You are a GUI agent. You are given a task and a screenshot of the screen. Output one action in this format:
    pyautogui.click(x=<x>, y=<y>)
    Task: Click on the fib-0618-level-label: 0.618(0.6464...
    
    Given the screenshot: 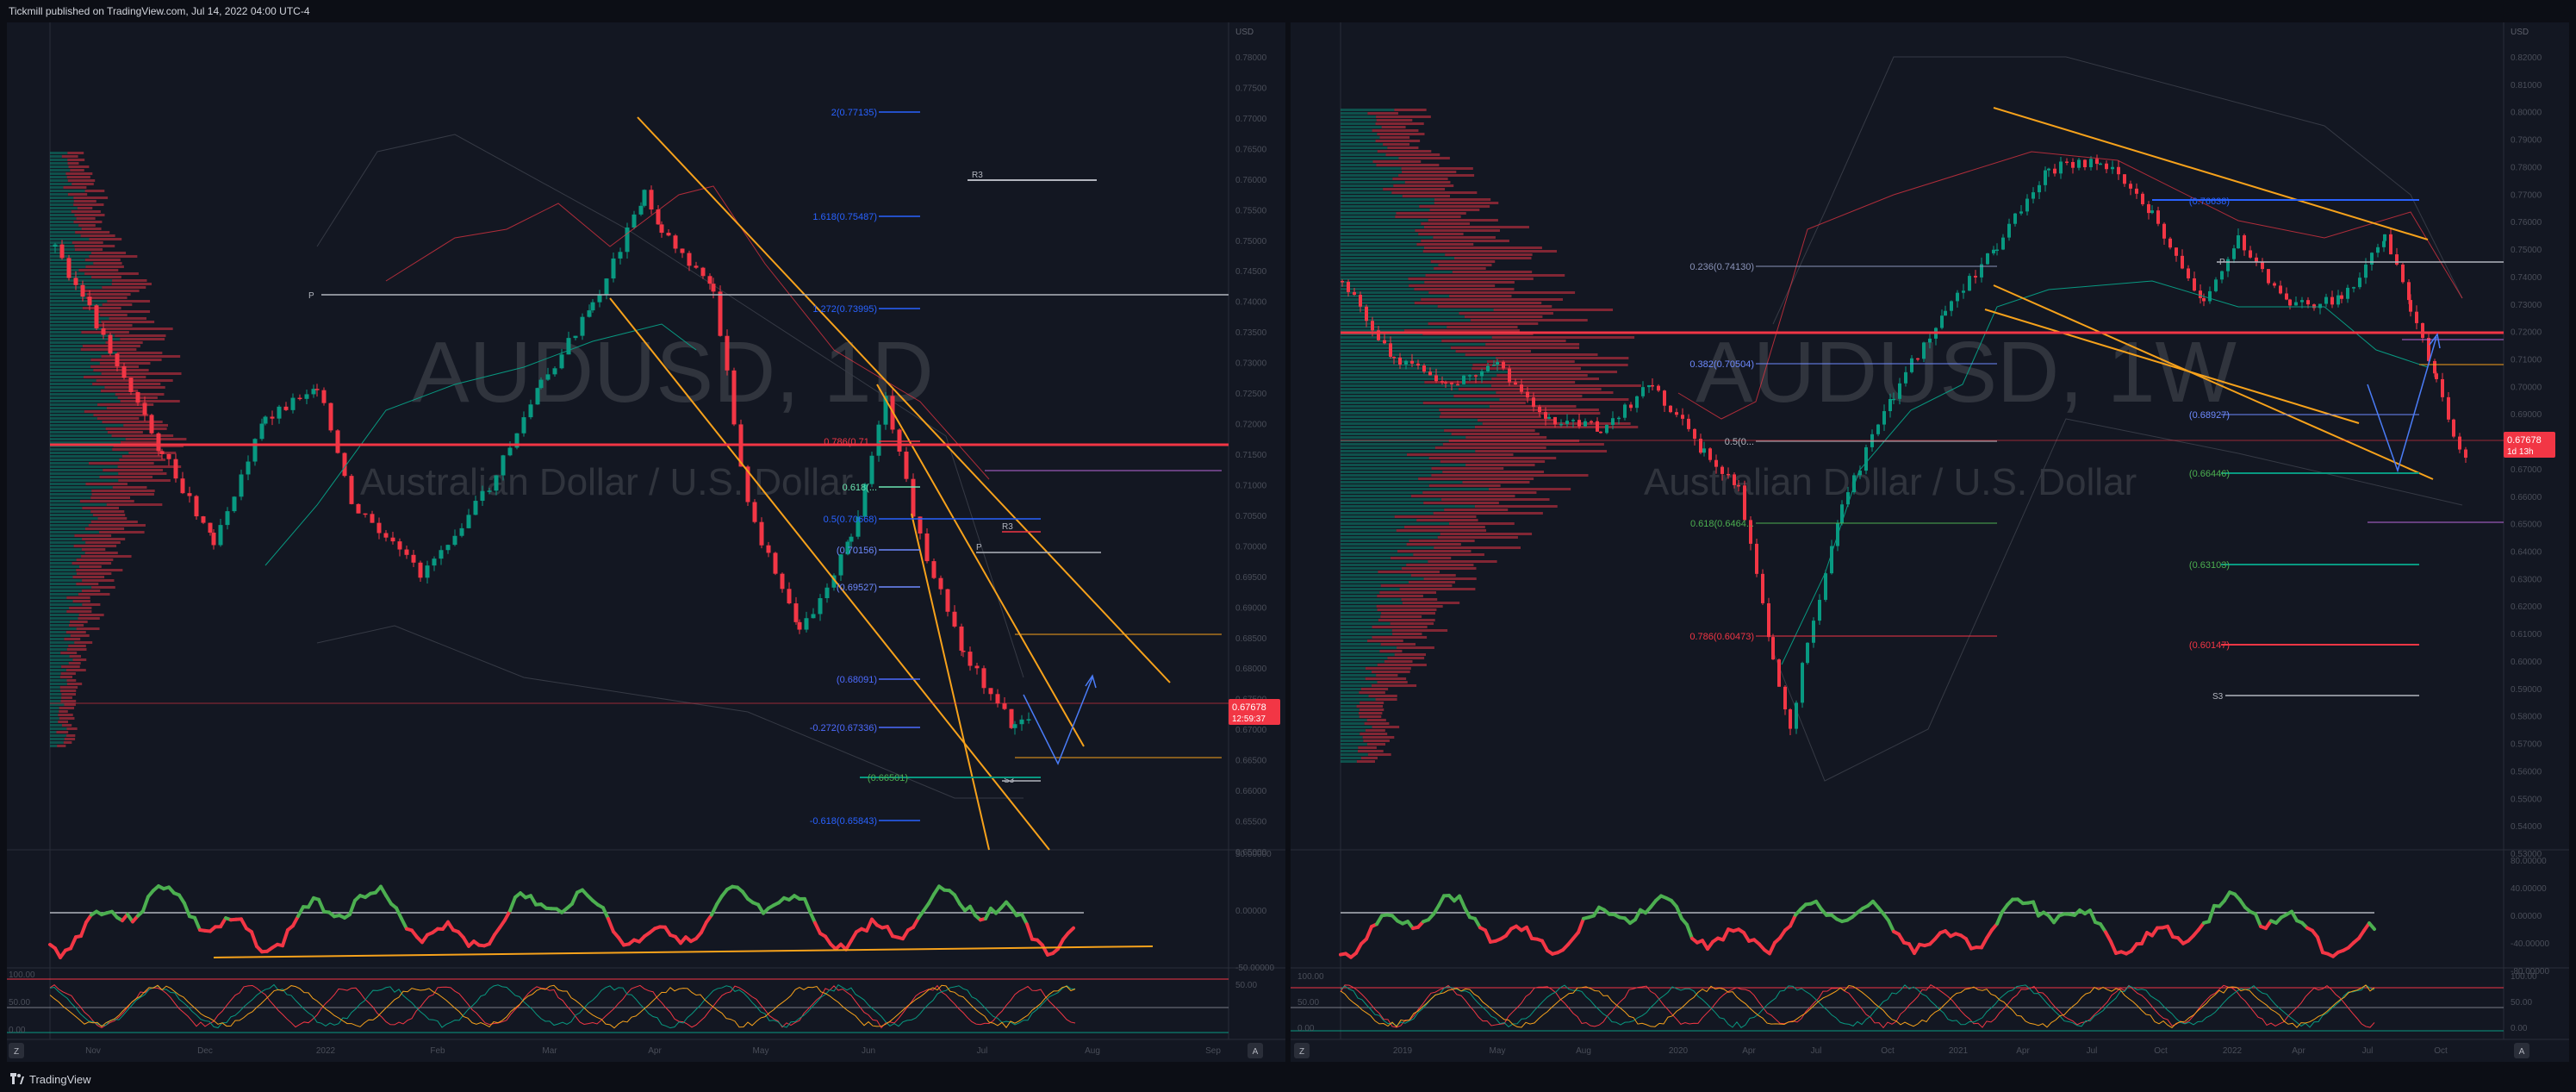 What is the action you would take?
    pyautogui.click(x=1722, y=524)
    